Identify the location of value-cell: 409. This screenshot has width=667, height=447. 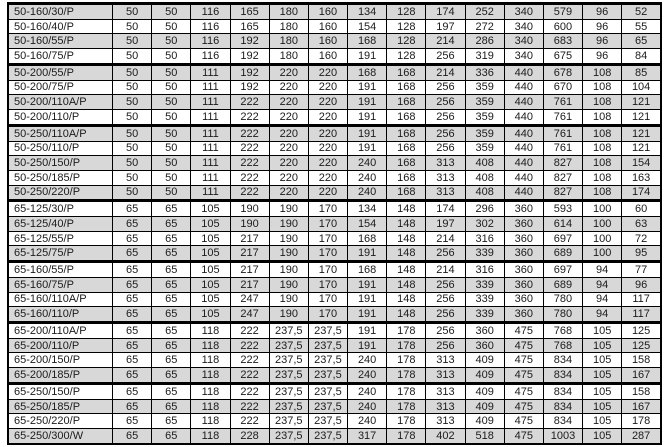
(484, 421).